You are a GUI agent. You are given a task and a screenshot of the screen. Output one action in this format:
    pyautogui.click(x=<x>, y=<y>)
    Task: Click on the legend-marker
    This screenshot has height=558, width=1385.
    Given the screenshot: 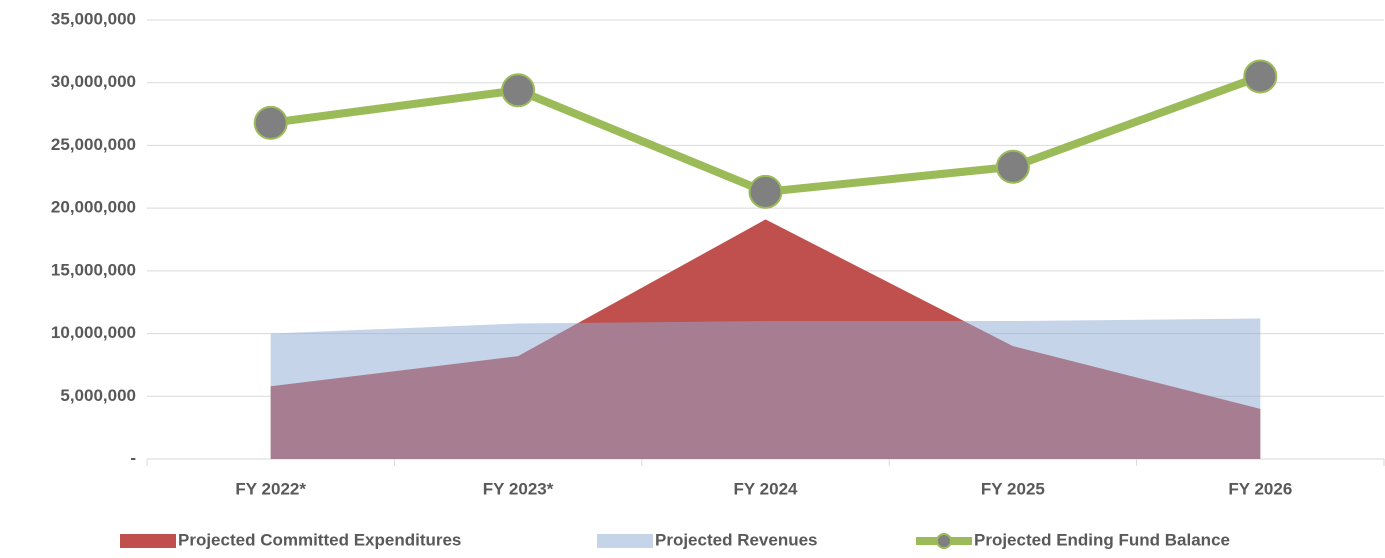 What is the action you would take?
    pyautogui.click(x=944, y=541)
    